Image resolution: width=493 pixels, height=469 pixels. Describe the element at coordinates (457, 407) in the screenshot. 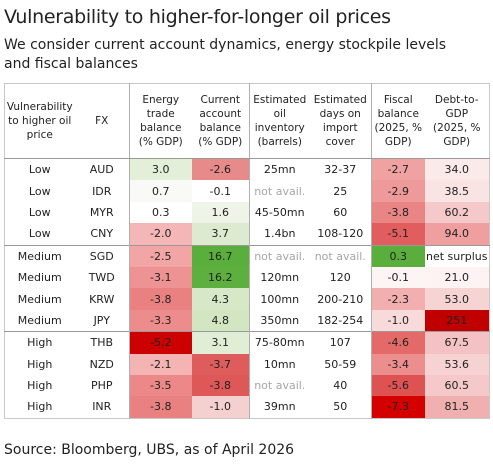

I see `table-cell: 81.5` at that location.